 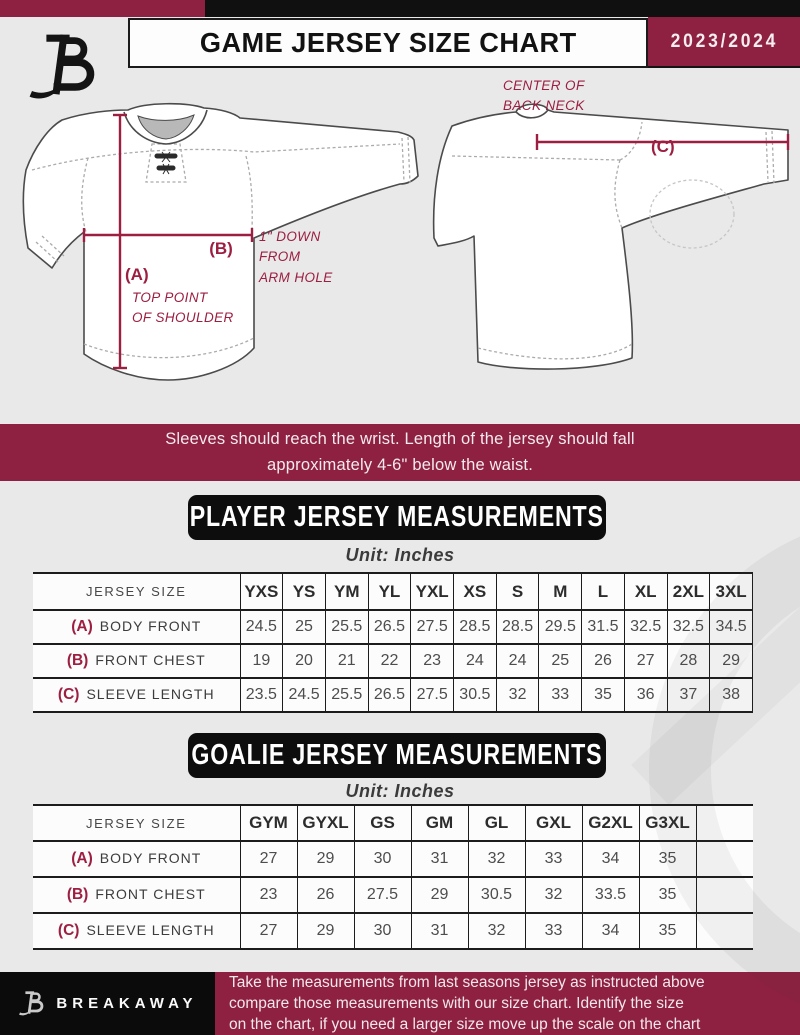 What do you see at coordinates (382, 823) in the screenshot?
I see `size-column-header: GS` at bounding box center [382, 823].